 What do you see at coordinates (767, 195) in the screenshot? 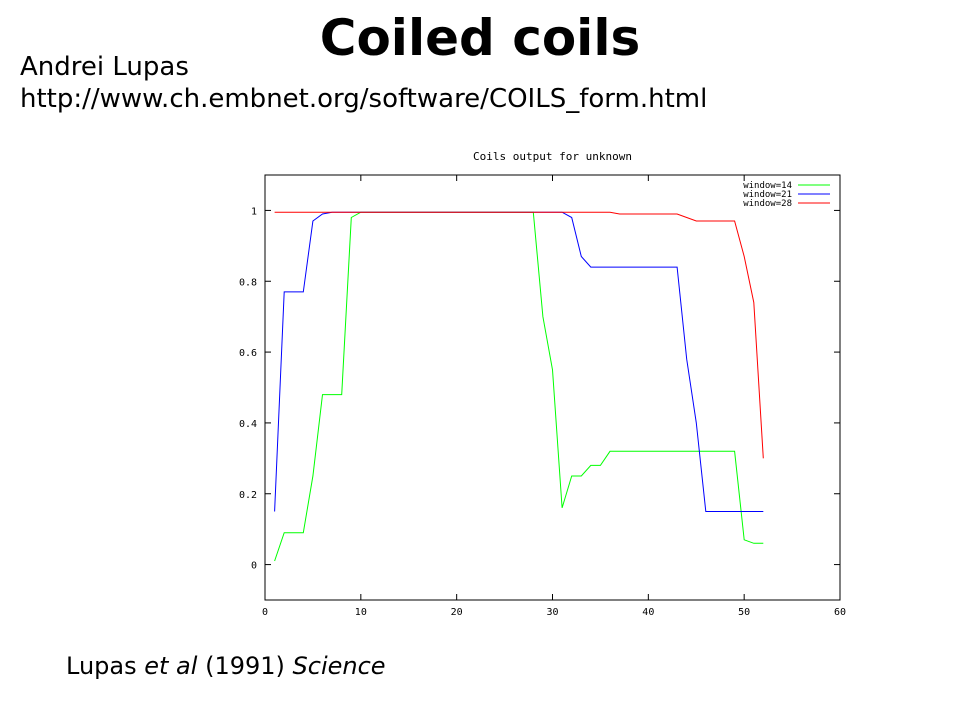
I see `legend-label: window=21` at bounding box center [767, 195].